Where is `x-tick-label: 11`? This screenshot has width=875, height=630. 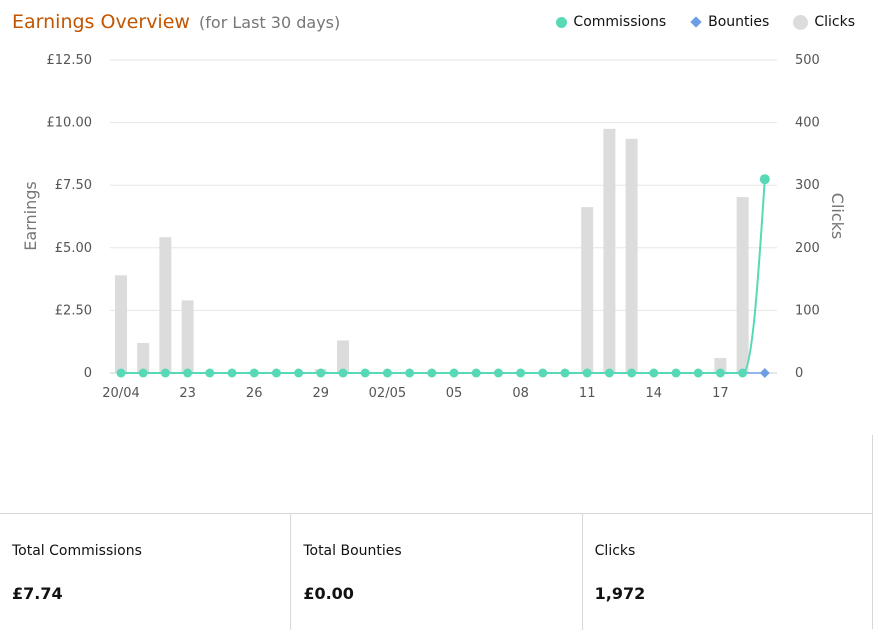 x-tick-label: 11 is located at coordinates (587, 393).